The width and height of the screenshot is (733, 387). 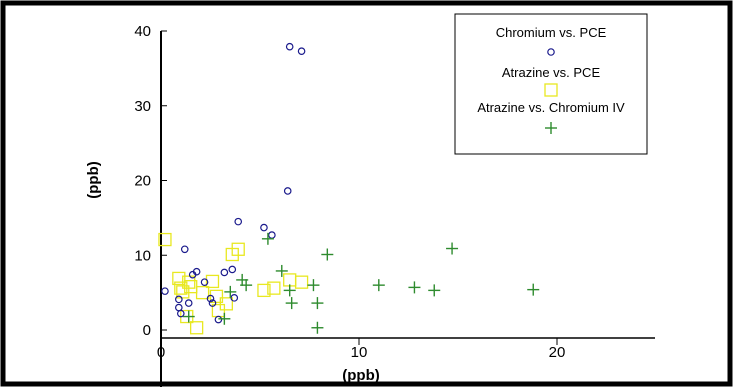 What do you see at coordinates (551, 72) in the screenshot?
I see `legend-label: Atrazine vs. PCE` at bounding box center [551, 72].